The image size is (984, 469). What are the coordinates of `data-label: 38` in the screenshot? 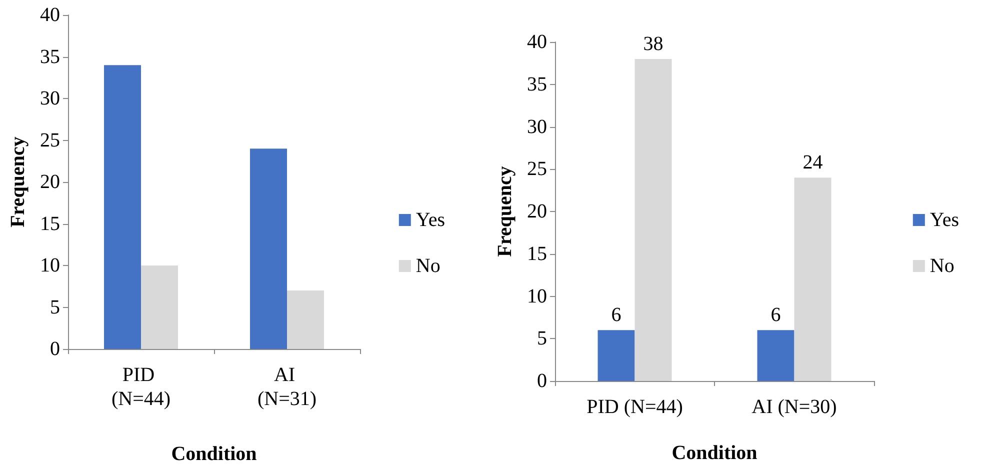 It's located at (653, 43).